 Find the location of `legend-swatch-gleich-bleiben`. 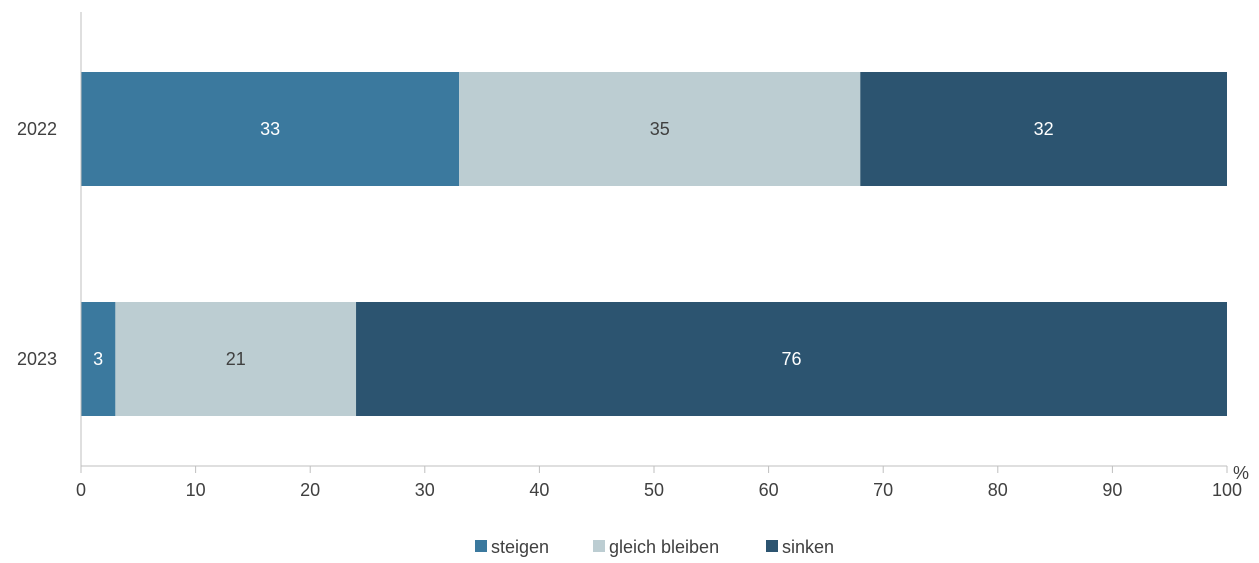

legend-swatch-gleich-bleiben is located at coordinates (599, 546).